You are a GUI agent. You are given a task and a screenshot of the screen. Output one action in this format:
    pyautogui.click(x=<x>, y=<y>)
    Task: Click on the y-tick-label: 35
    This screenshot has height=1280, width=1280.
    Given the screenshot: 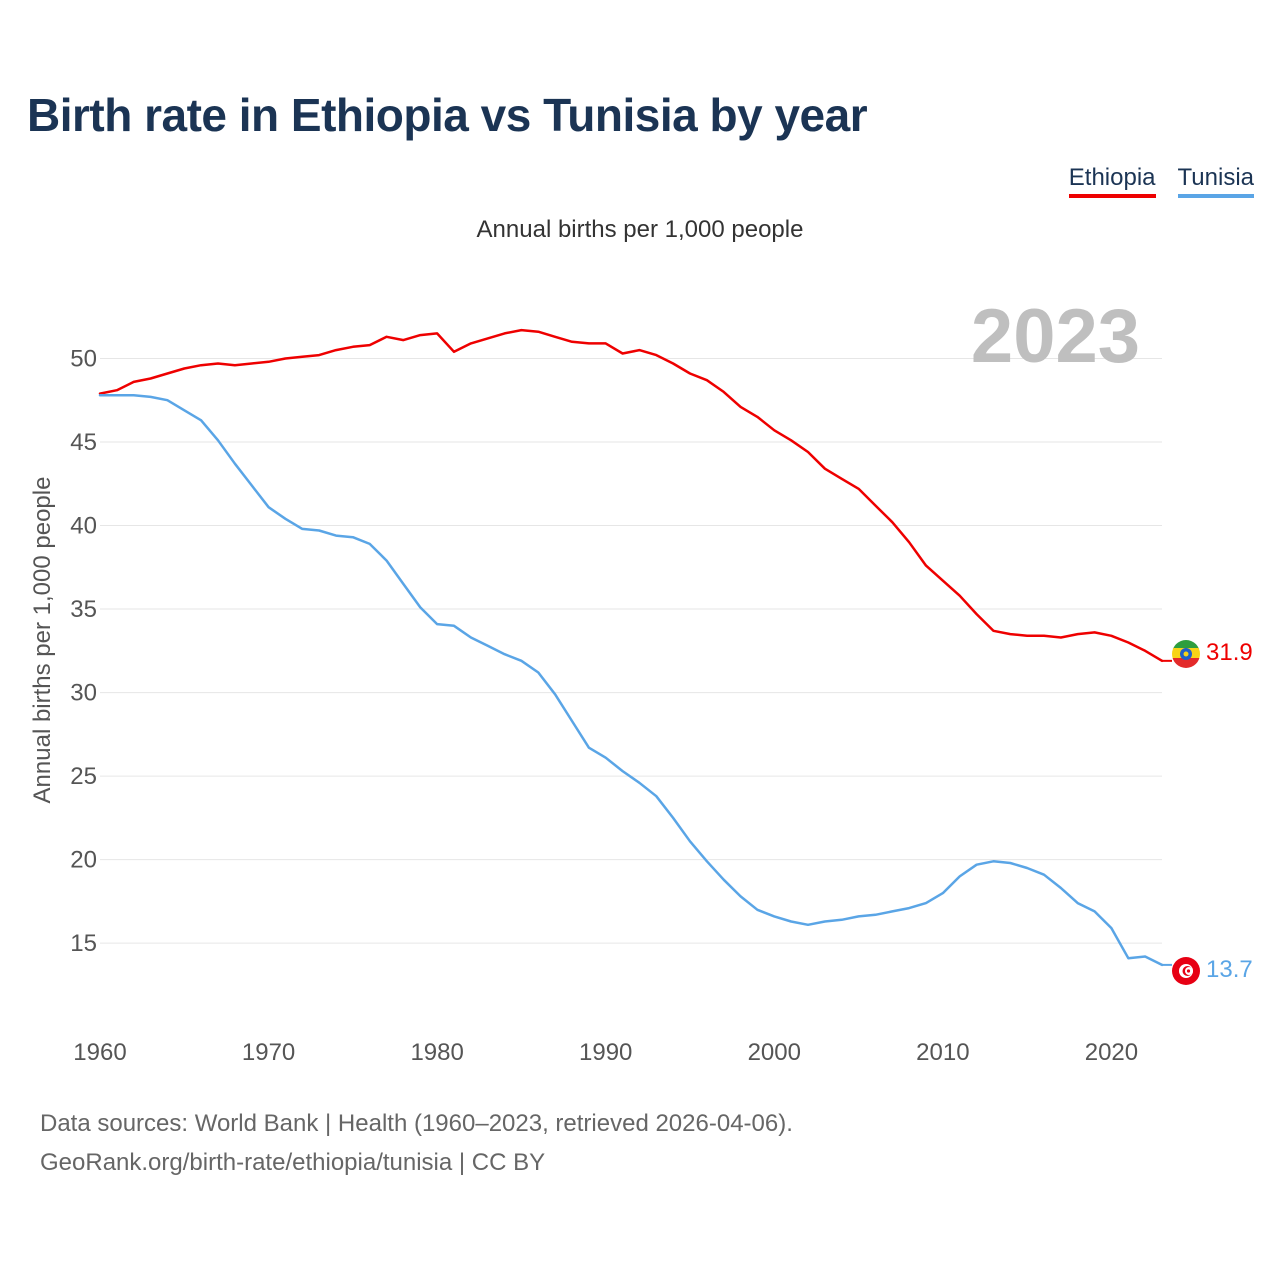 What is the action you would take?
    pyautogui.click(x=83, y=609)
    